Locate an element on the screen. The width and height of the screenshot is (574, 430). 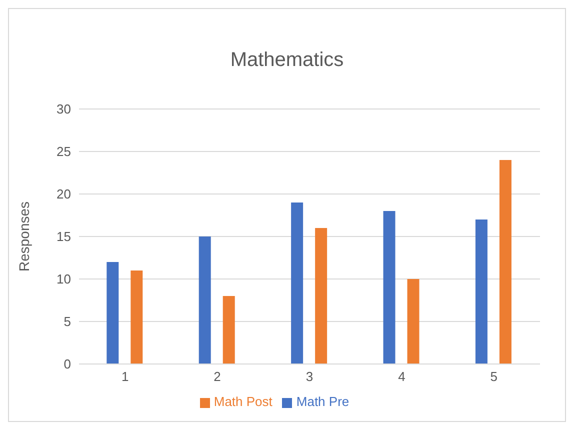
x-tick-label: 4 is located at coordinates (402, 376).